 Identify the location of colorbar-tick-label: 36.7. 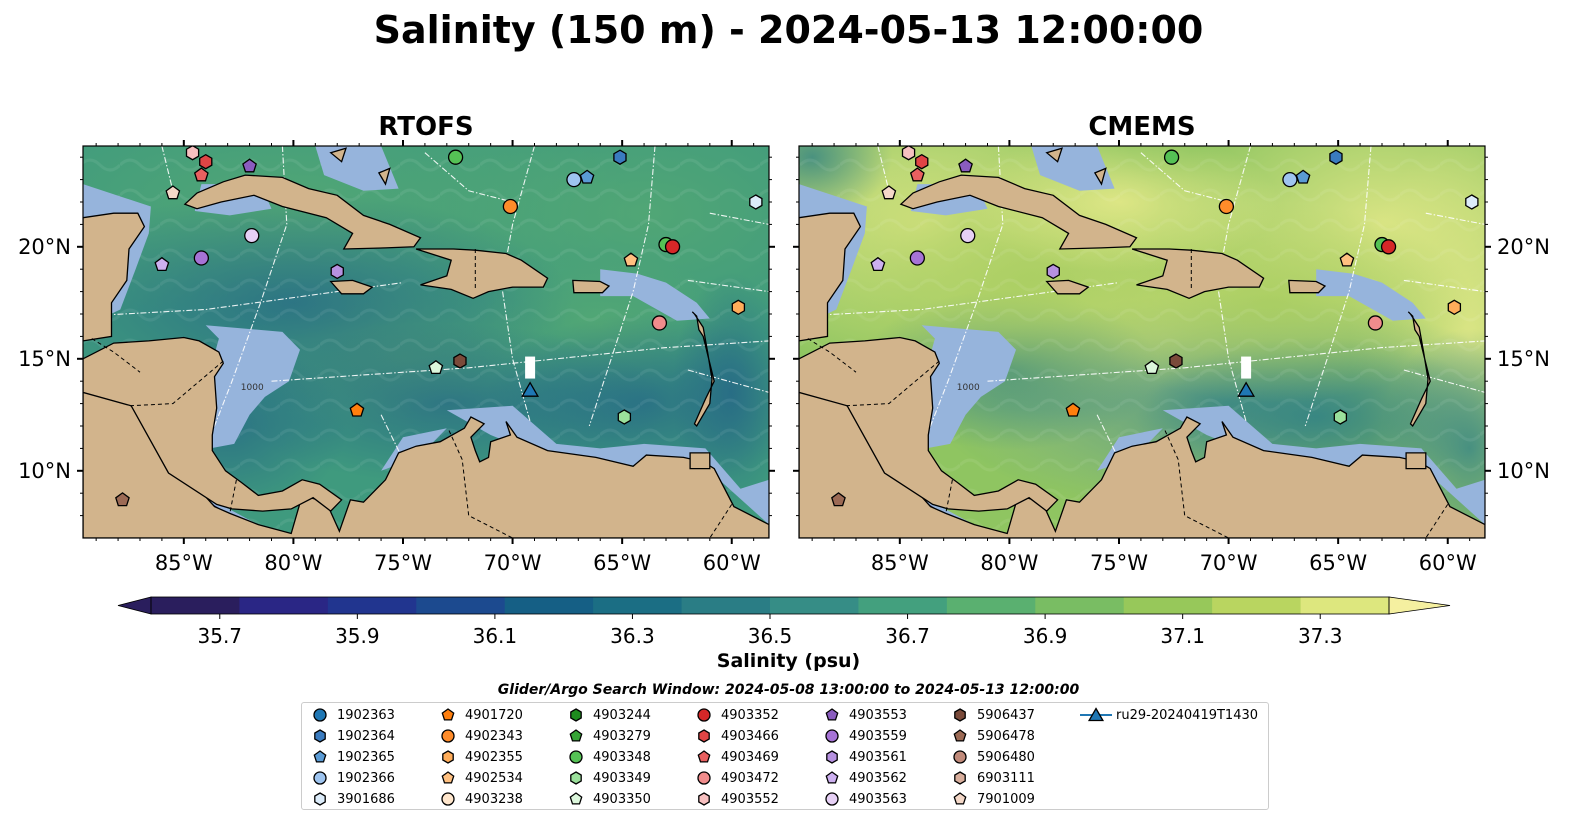
(907, 636).